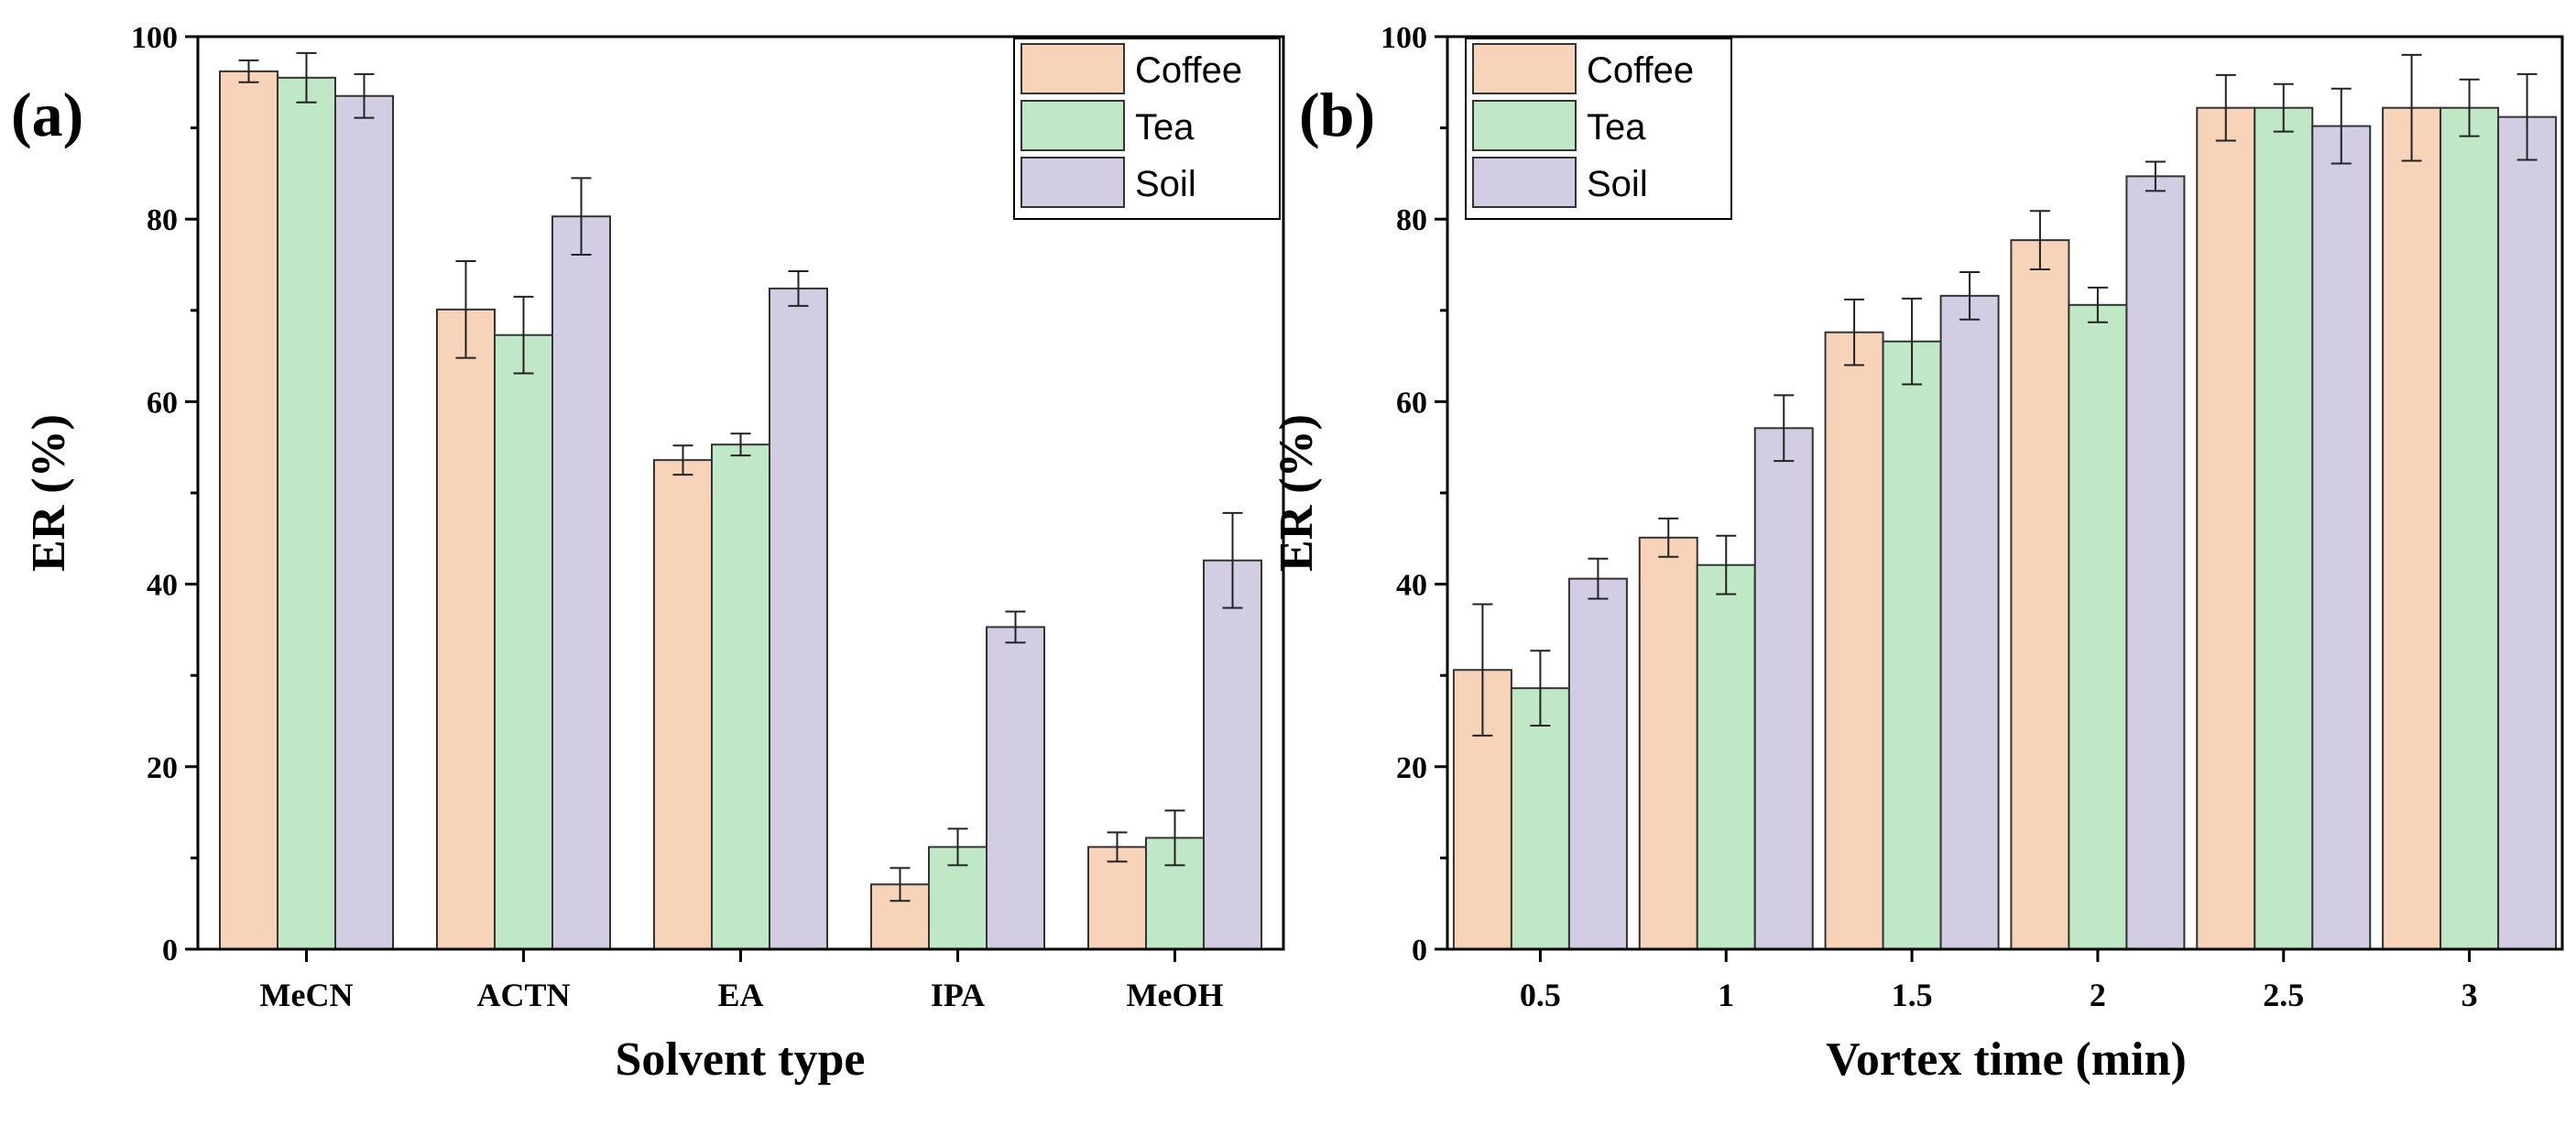  Describe the element at coordinates (799, 288) in the screenshot. I see `error-bar-soil-ea` at that location.